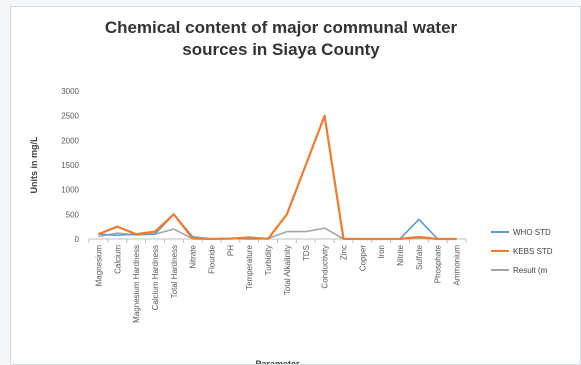  What do you see at coordinates (362, 258) in the screenshot?
I see `x-tick-label: Copper` at bounding box center [362, 258].